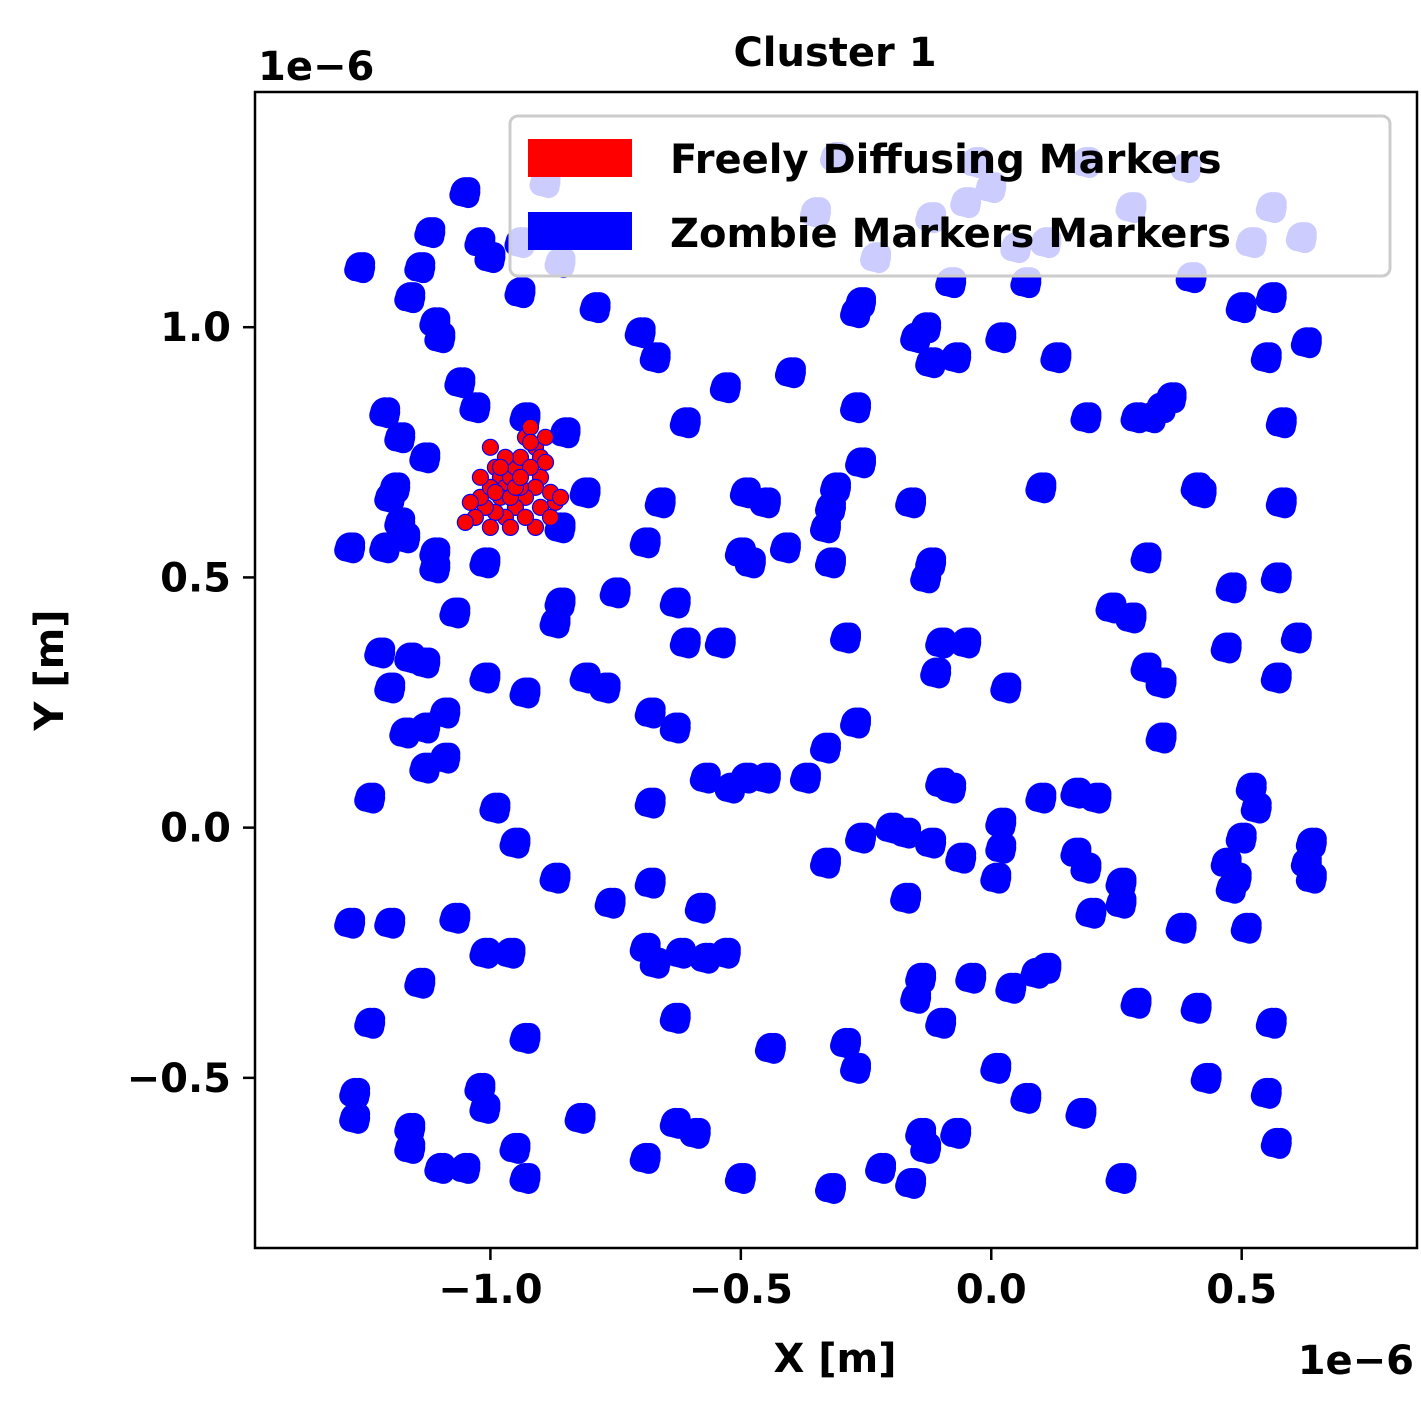 The image size is (1421, 1419). I want to click on legend-frame, so click(950, 196).